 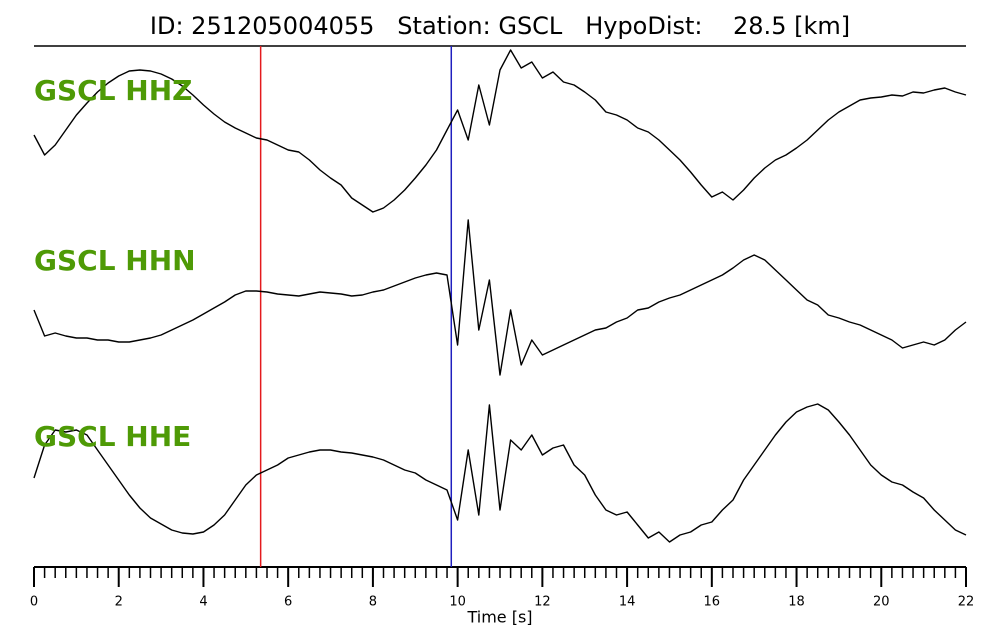 What do you see at coordinates (966, 602) in the screenshot?
I see `x-tick-label: 22` at bounding box center [966, 602].